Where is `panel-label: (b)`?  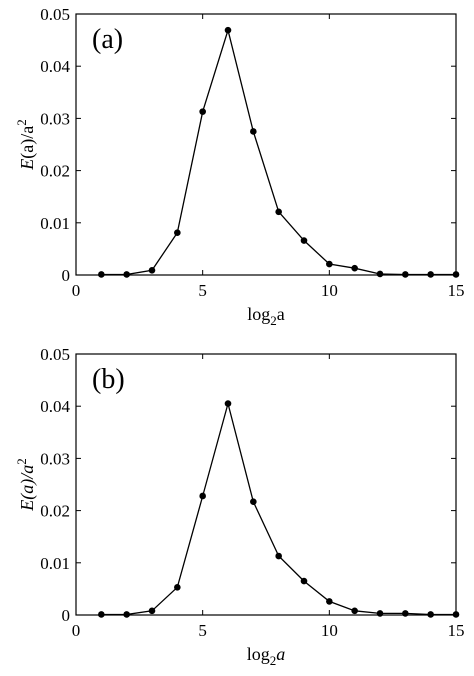 panel-label: (b) is located at coordinates (108, 379).